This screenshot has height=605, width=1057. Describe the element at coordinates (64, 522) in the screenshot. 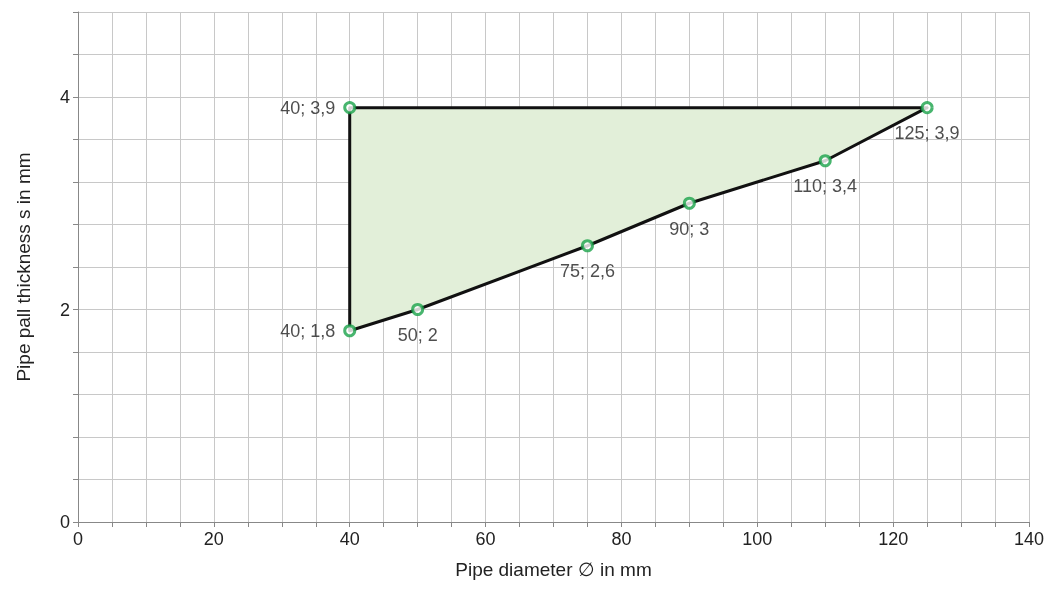

I see `y-tick-label: 0` at that location.